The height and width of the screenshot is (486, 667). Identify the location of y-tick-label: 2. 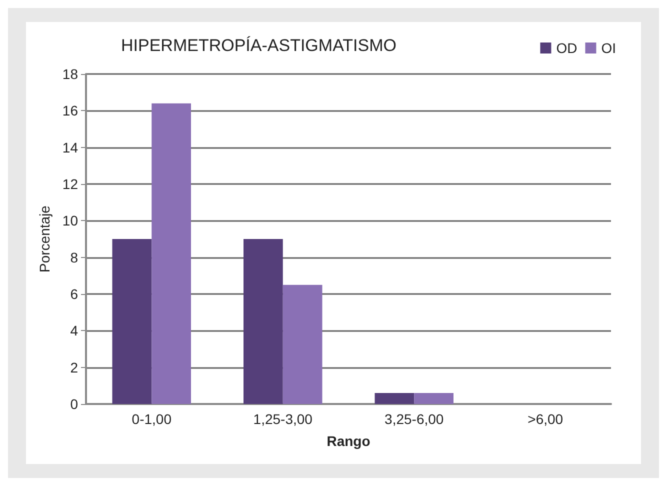
(74, 367).